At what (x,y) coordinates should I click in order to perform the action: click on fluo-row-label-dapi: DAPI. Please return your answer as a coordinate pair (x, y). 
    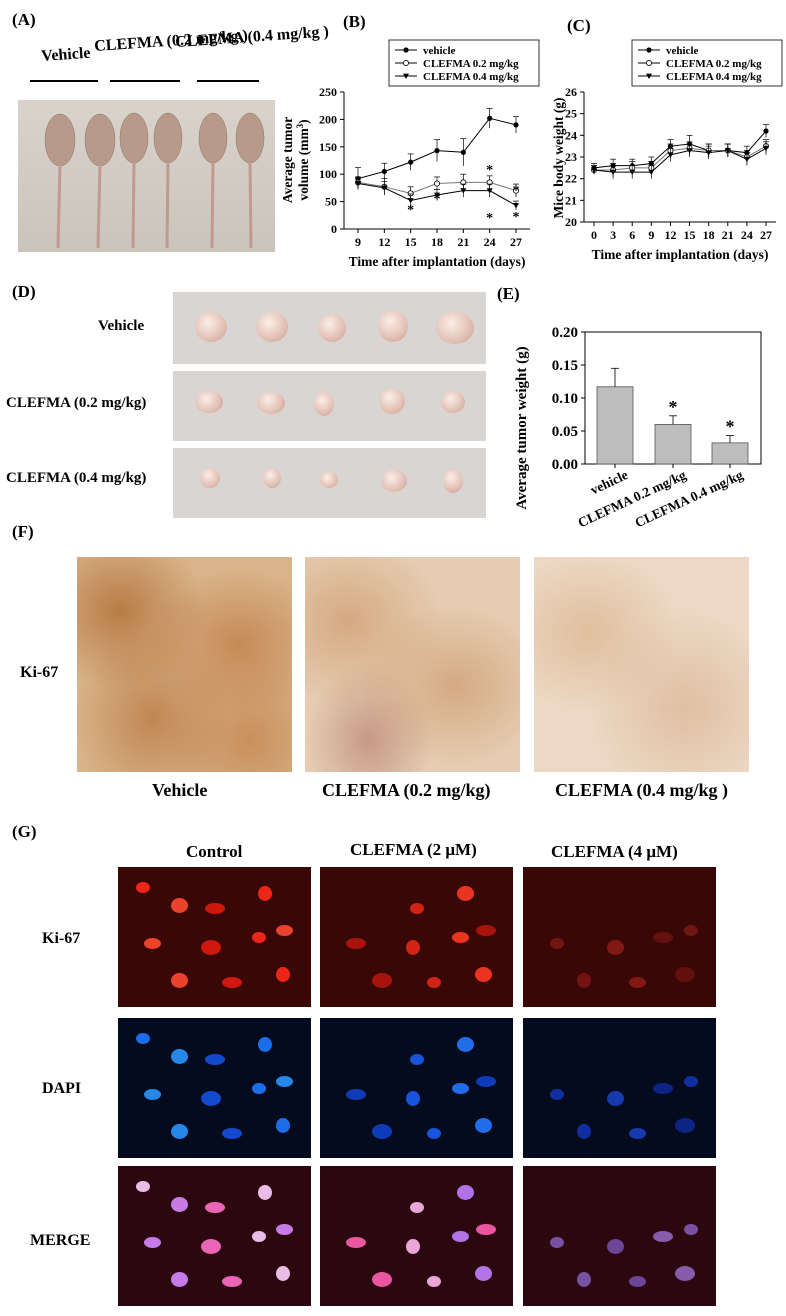
    Looking at the image, I should click on (62, 1088).